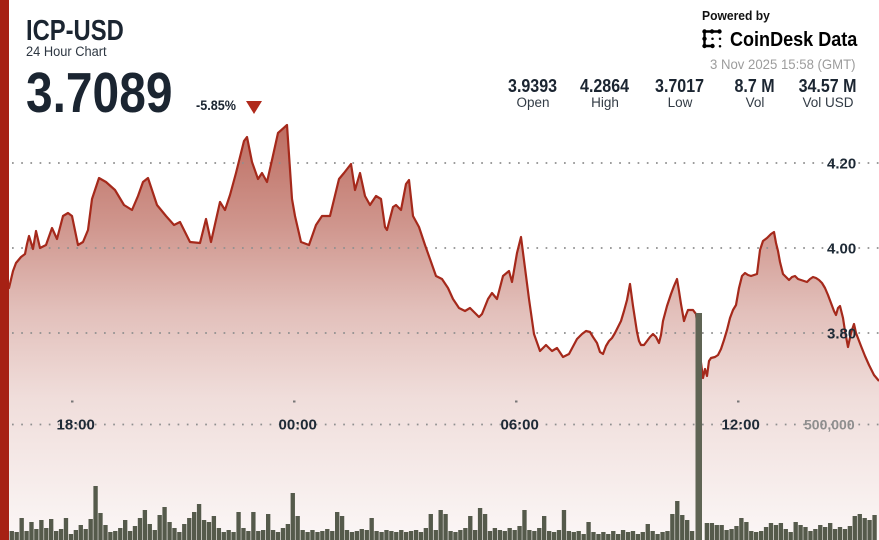 This screenshot has height=540, width=879. What do you see at coordinates (520, 425) in the screenshot?
I see `svg-text: 06:00` at bounding box center [520, 425].